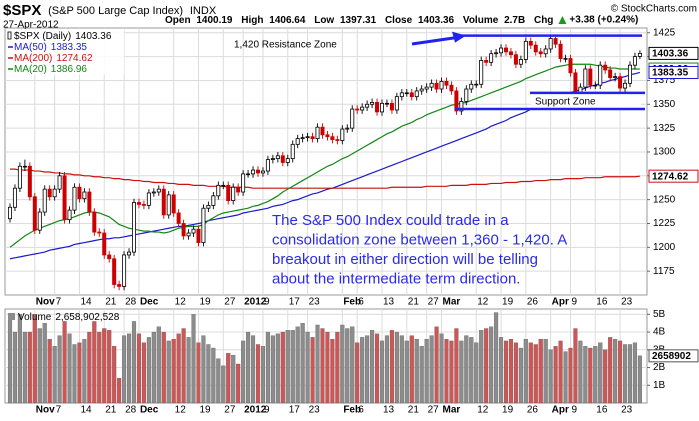 The height and width of the screenshot is (421, 699). What do you see at coordinates (670, 176) in the screenshot?
I see `last-value-label: 1274.62` at bounding box center [670, 176].